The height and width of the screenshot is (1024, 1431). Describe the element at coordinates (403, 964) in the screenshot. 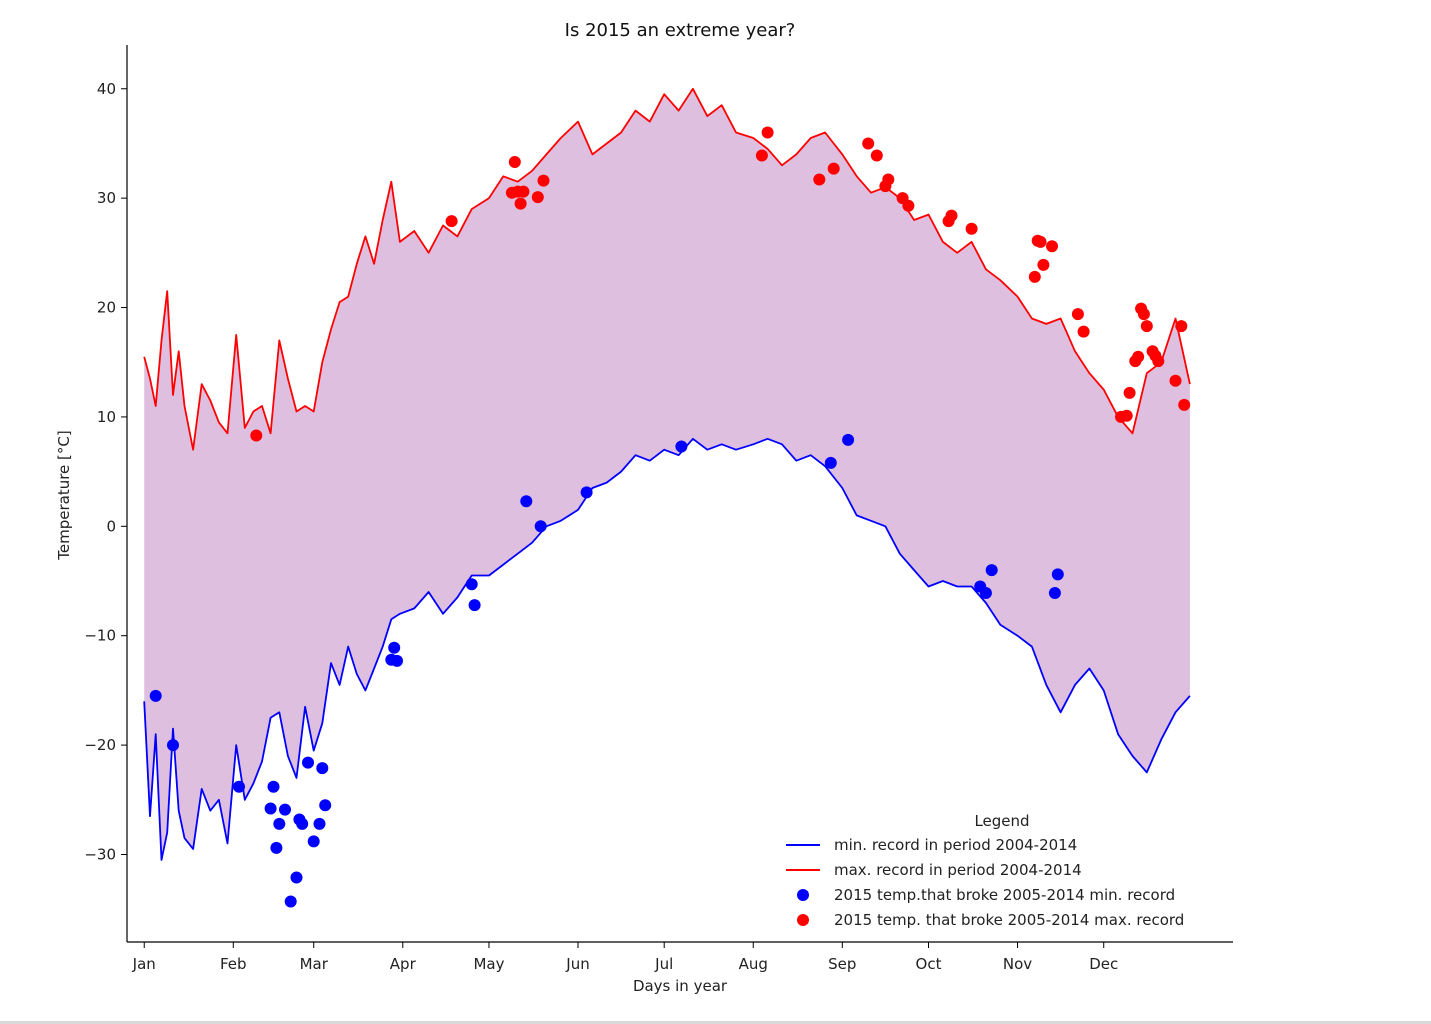

I see `x-tick-label: Apr` at that location.